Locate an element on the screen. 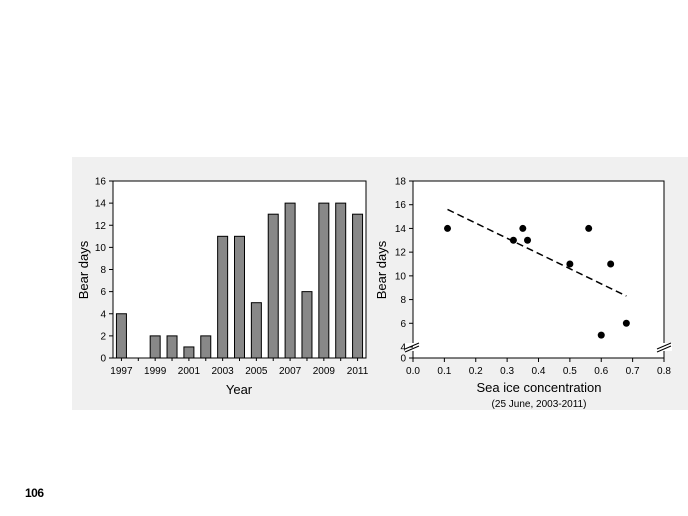 The height and width of the screenshot is (516, 688). x-tick-label: 2007 is located at coordinates (290, 371).